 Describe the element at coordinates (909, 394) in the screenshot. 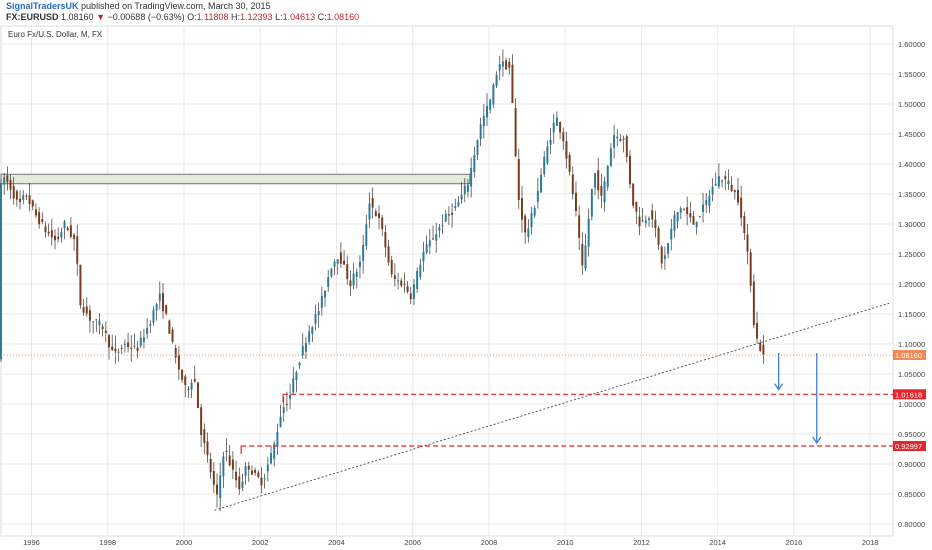

I see `level-tag` at that location.